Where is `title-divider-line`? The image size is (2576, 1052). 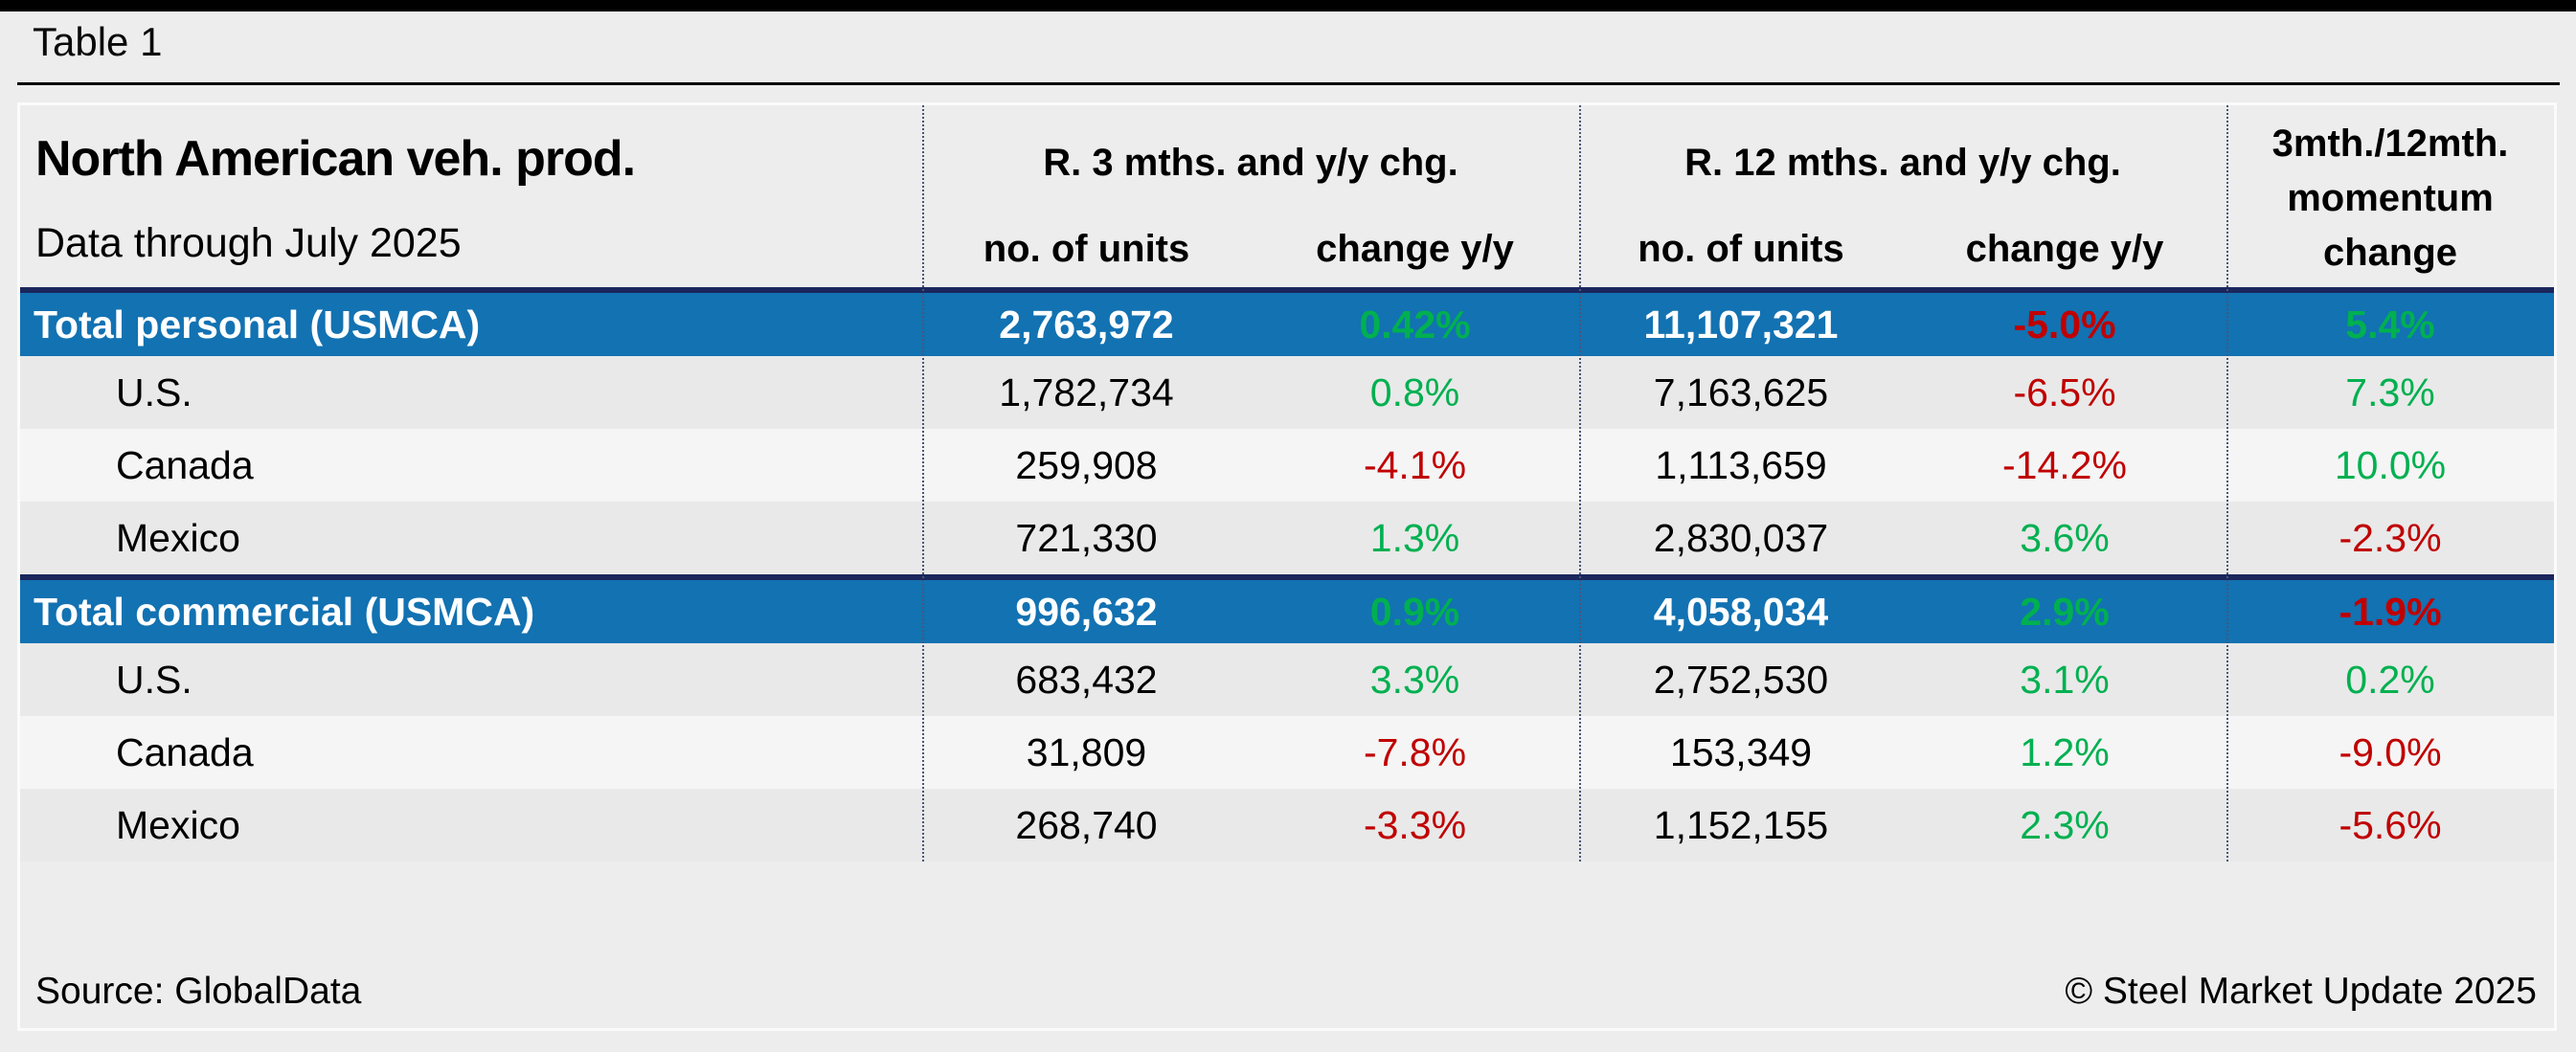 title-divider-line is located at coordinates (1288, 83).